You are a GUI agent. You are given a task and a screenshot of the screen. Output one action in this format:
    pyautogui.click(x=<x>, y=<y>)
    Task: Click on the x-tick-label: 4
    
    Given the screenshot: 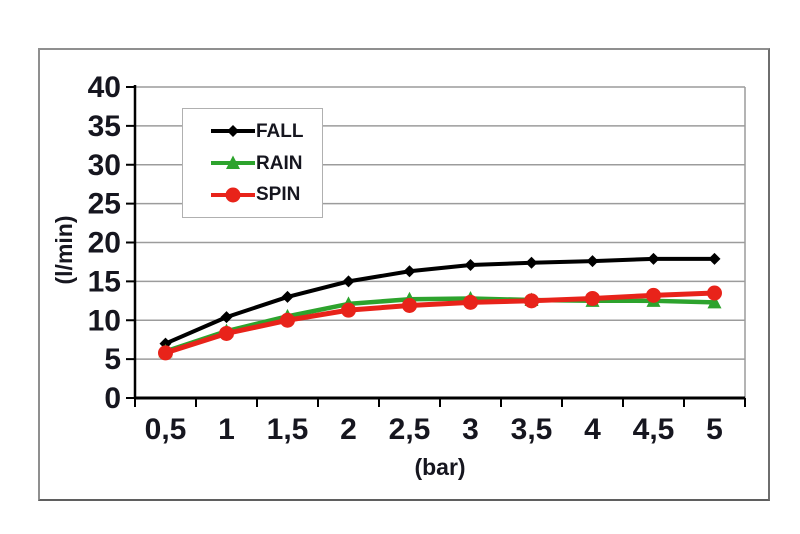 What is the action you would take?
    pyautogui.click(x=592, y=429)
    